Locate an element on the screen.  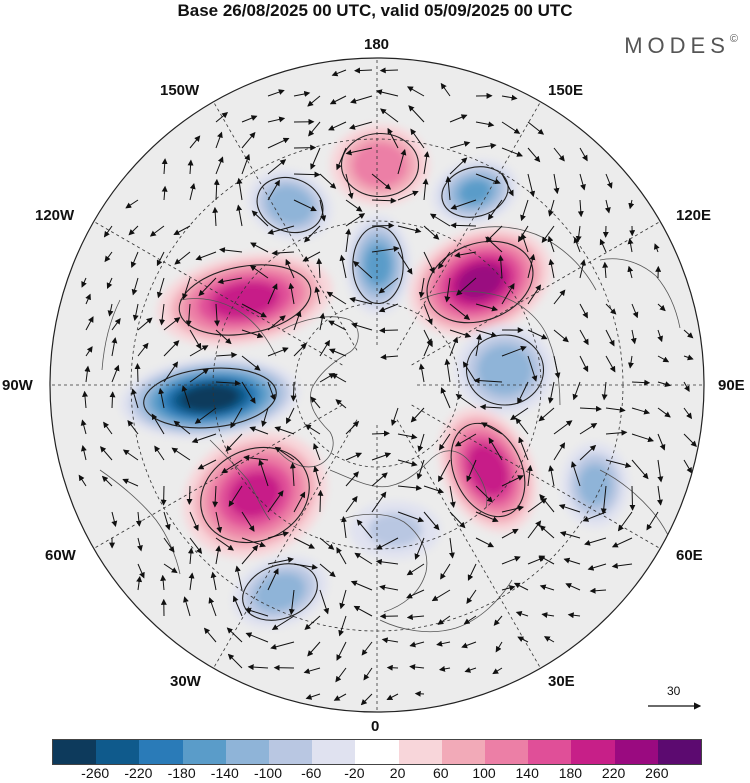
colorbar-tick-label: 260 is located at coordinates (657, 773).